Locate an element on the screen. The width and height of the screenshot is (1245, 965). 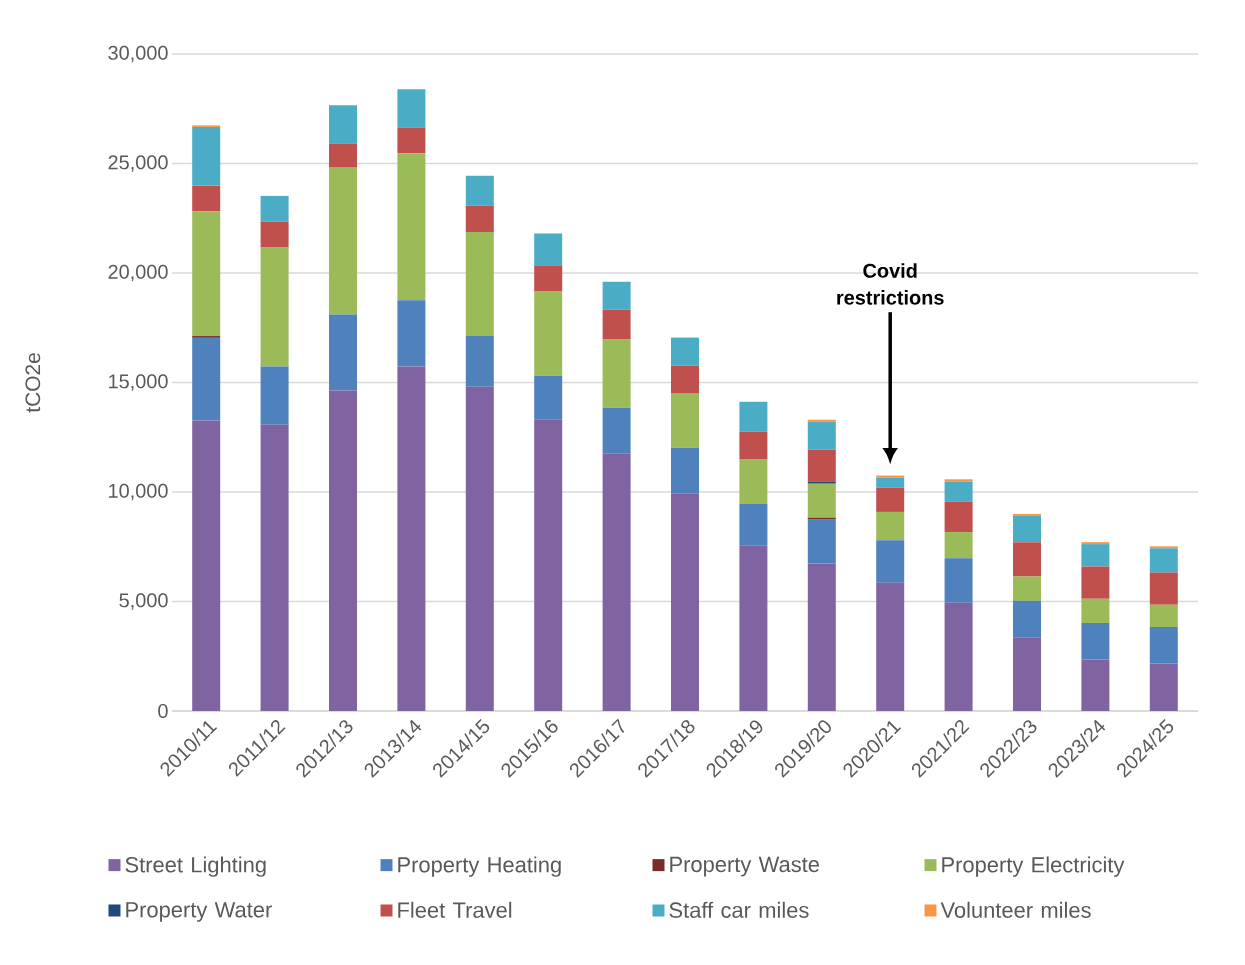
y-tick-label: 30,000 is located at coordinates (138, 54).